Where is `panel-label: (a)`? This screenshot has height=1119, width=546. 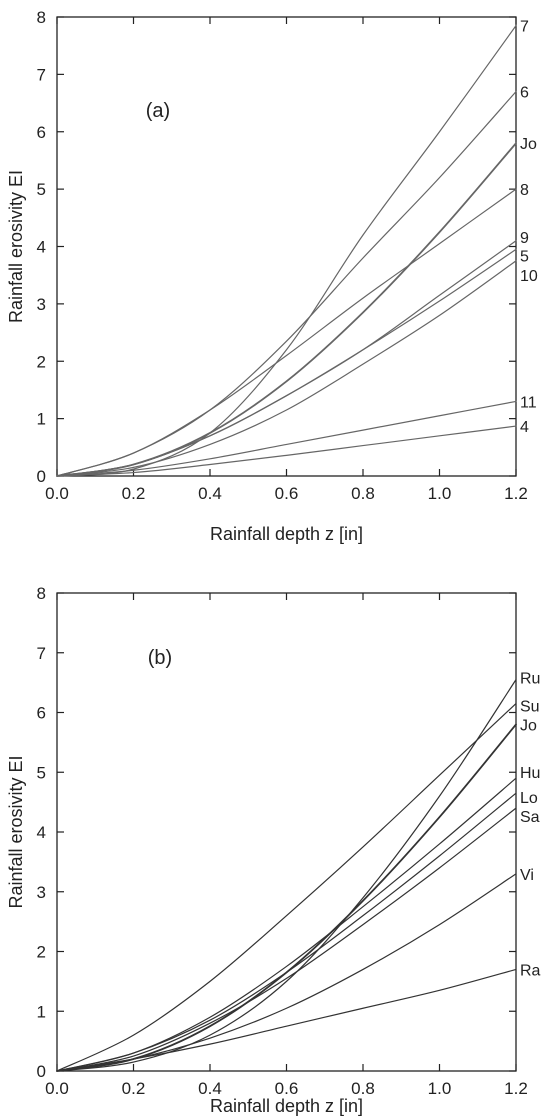
panel-label: (a) is located at coordinates (158, 111).